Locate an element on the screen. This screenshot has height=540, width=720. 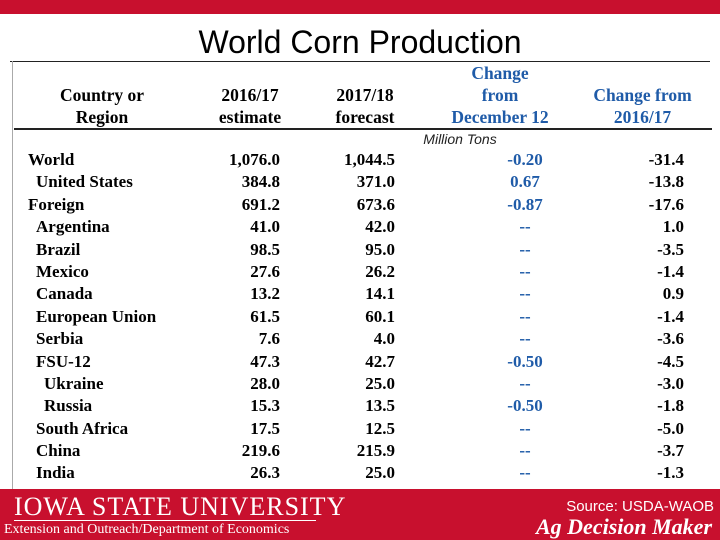
header-change-december-line1: Change is located at coordinates (500, 73).